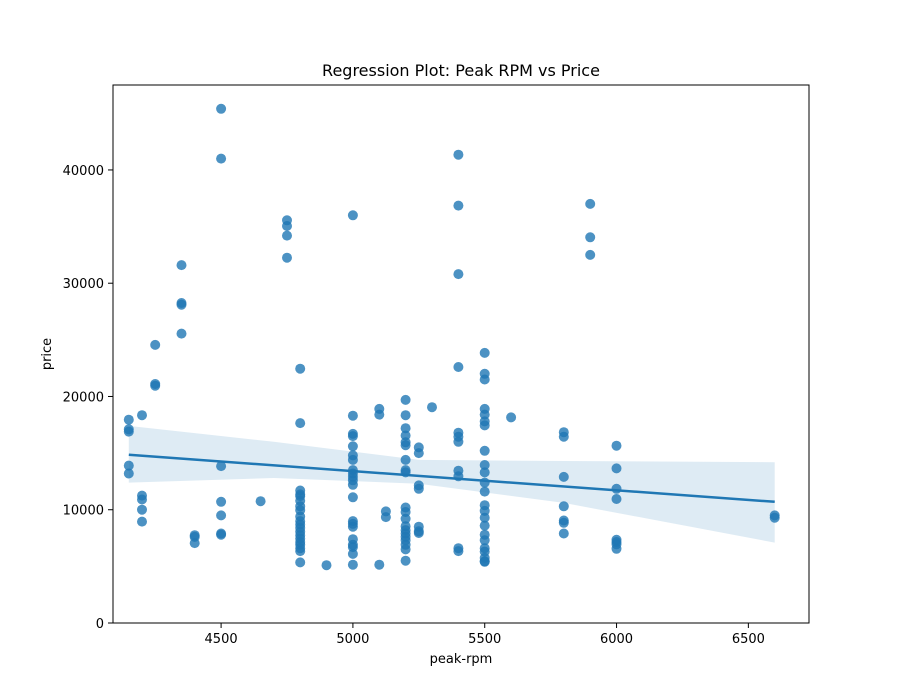  I want to click on chart-title: Regression Plot: Peak RPM vs Price, so click(461, 70).